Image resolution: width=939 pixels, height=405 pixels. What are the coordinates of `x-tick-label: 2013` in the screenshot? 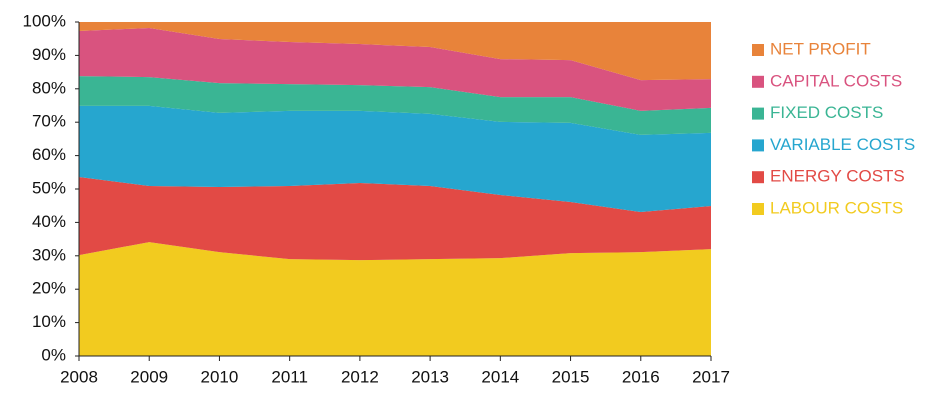 It's located at (430, 376).